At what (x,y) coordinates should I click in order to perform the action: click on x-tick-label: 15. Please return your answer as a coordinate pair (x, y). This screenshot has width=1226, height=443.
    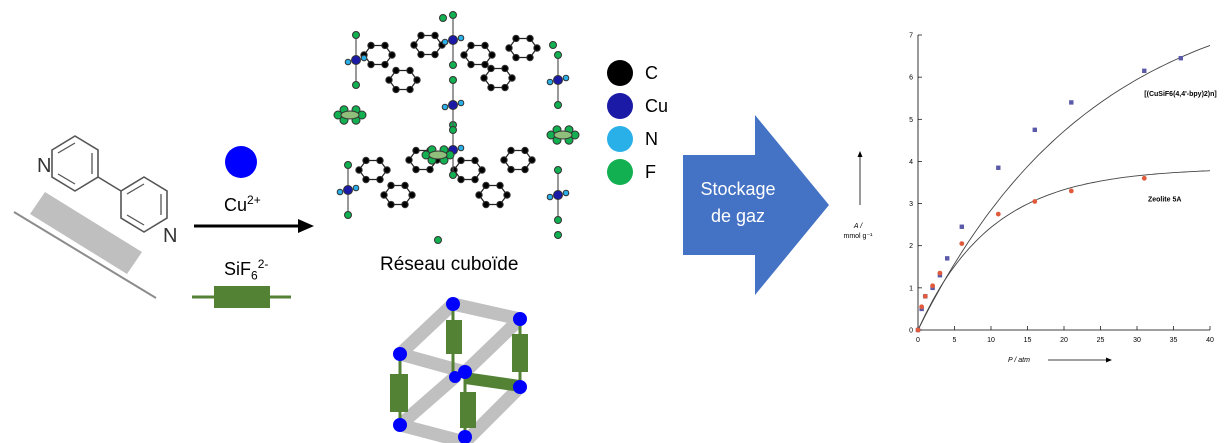
    Looking at the image, I should click on (1028, 340).